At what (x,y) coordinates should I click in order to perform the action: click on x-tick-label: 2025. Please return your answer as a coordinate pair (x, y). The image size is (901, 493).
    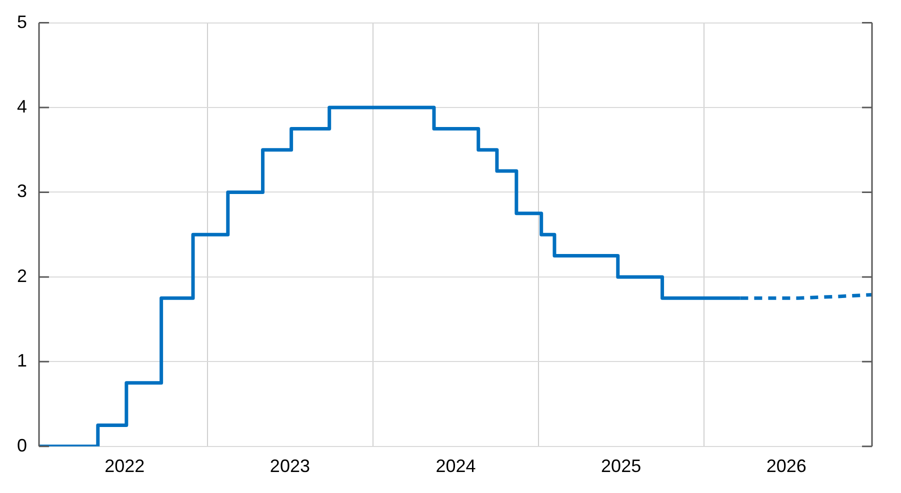
    Looking at the image, I should click on (621, 466).